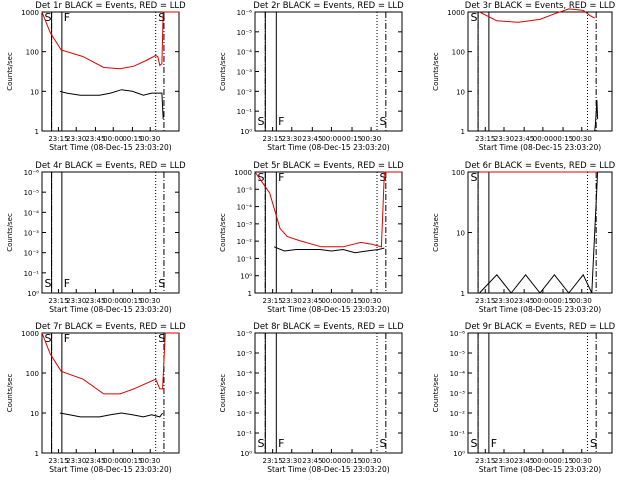 The height and width of the screenshot is (485, 640). Describe the element at coordinates (328, 166) in the screenshot. I see `chart-title: Det 5r BLACK = Events, RED = LLD` at that location.